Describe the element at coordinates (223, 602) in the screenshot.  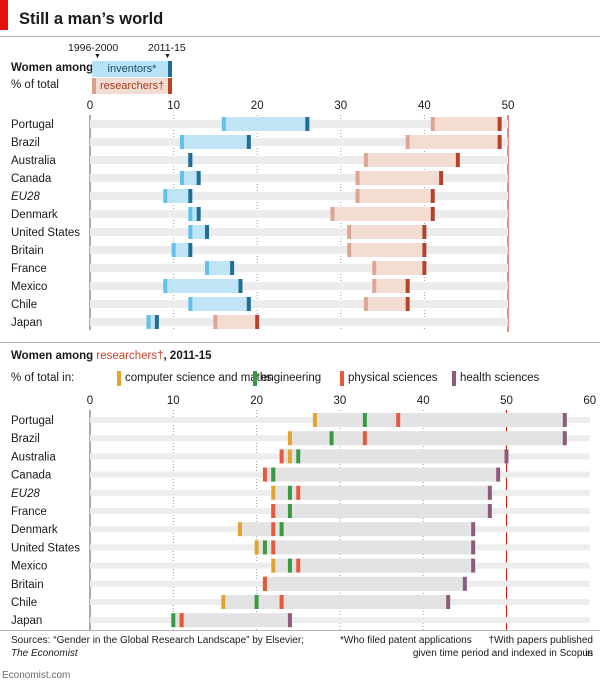
I see `c2-csmath-mark-chile` at that location.